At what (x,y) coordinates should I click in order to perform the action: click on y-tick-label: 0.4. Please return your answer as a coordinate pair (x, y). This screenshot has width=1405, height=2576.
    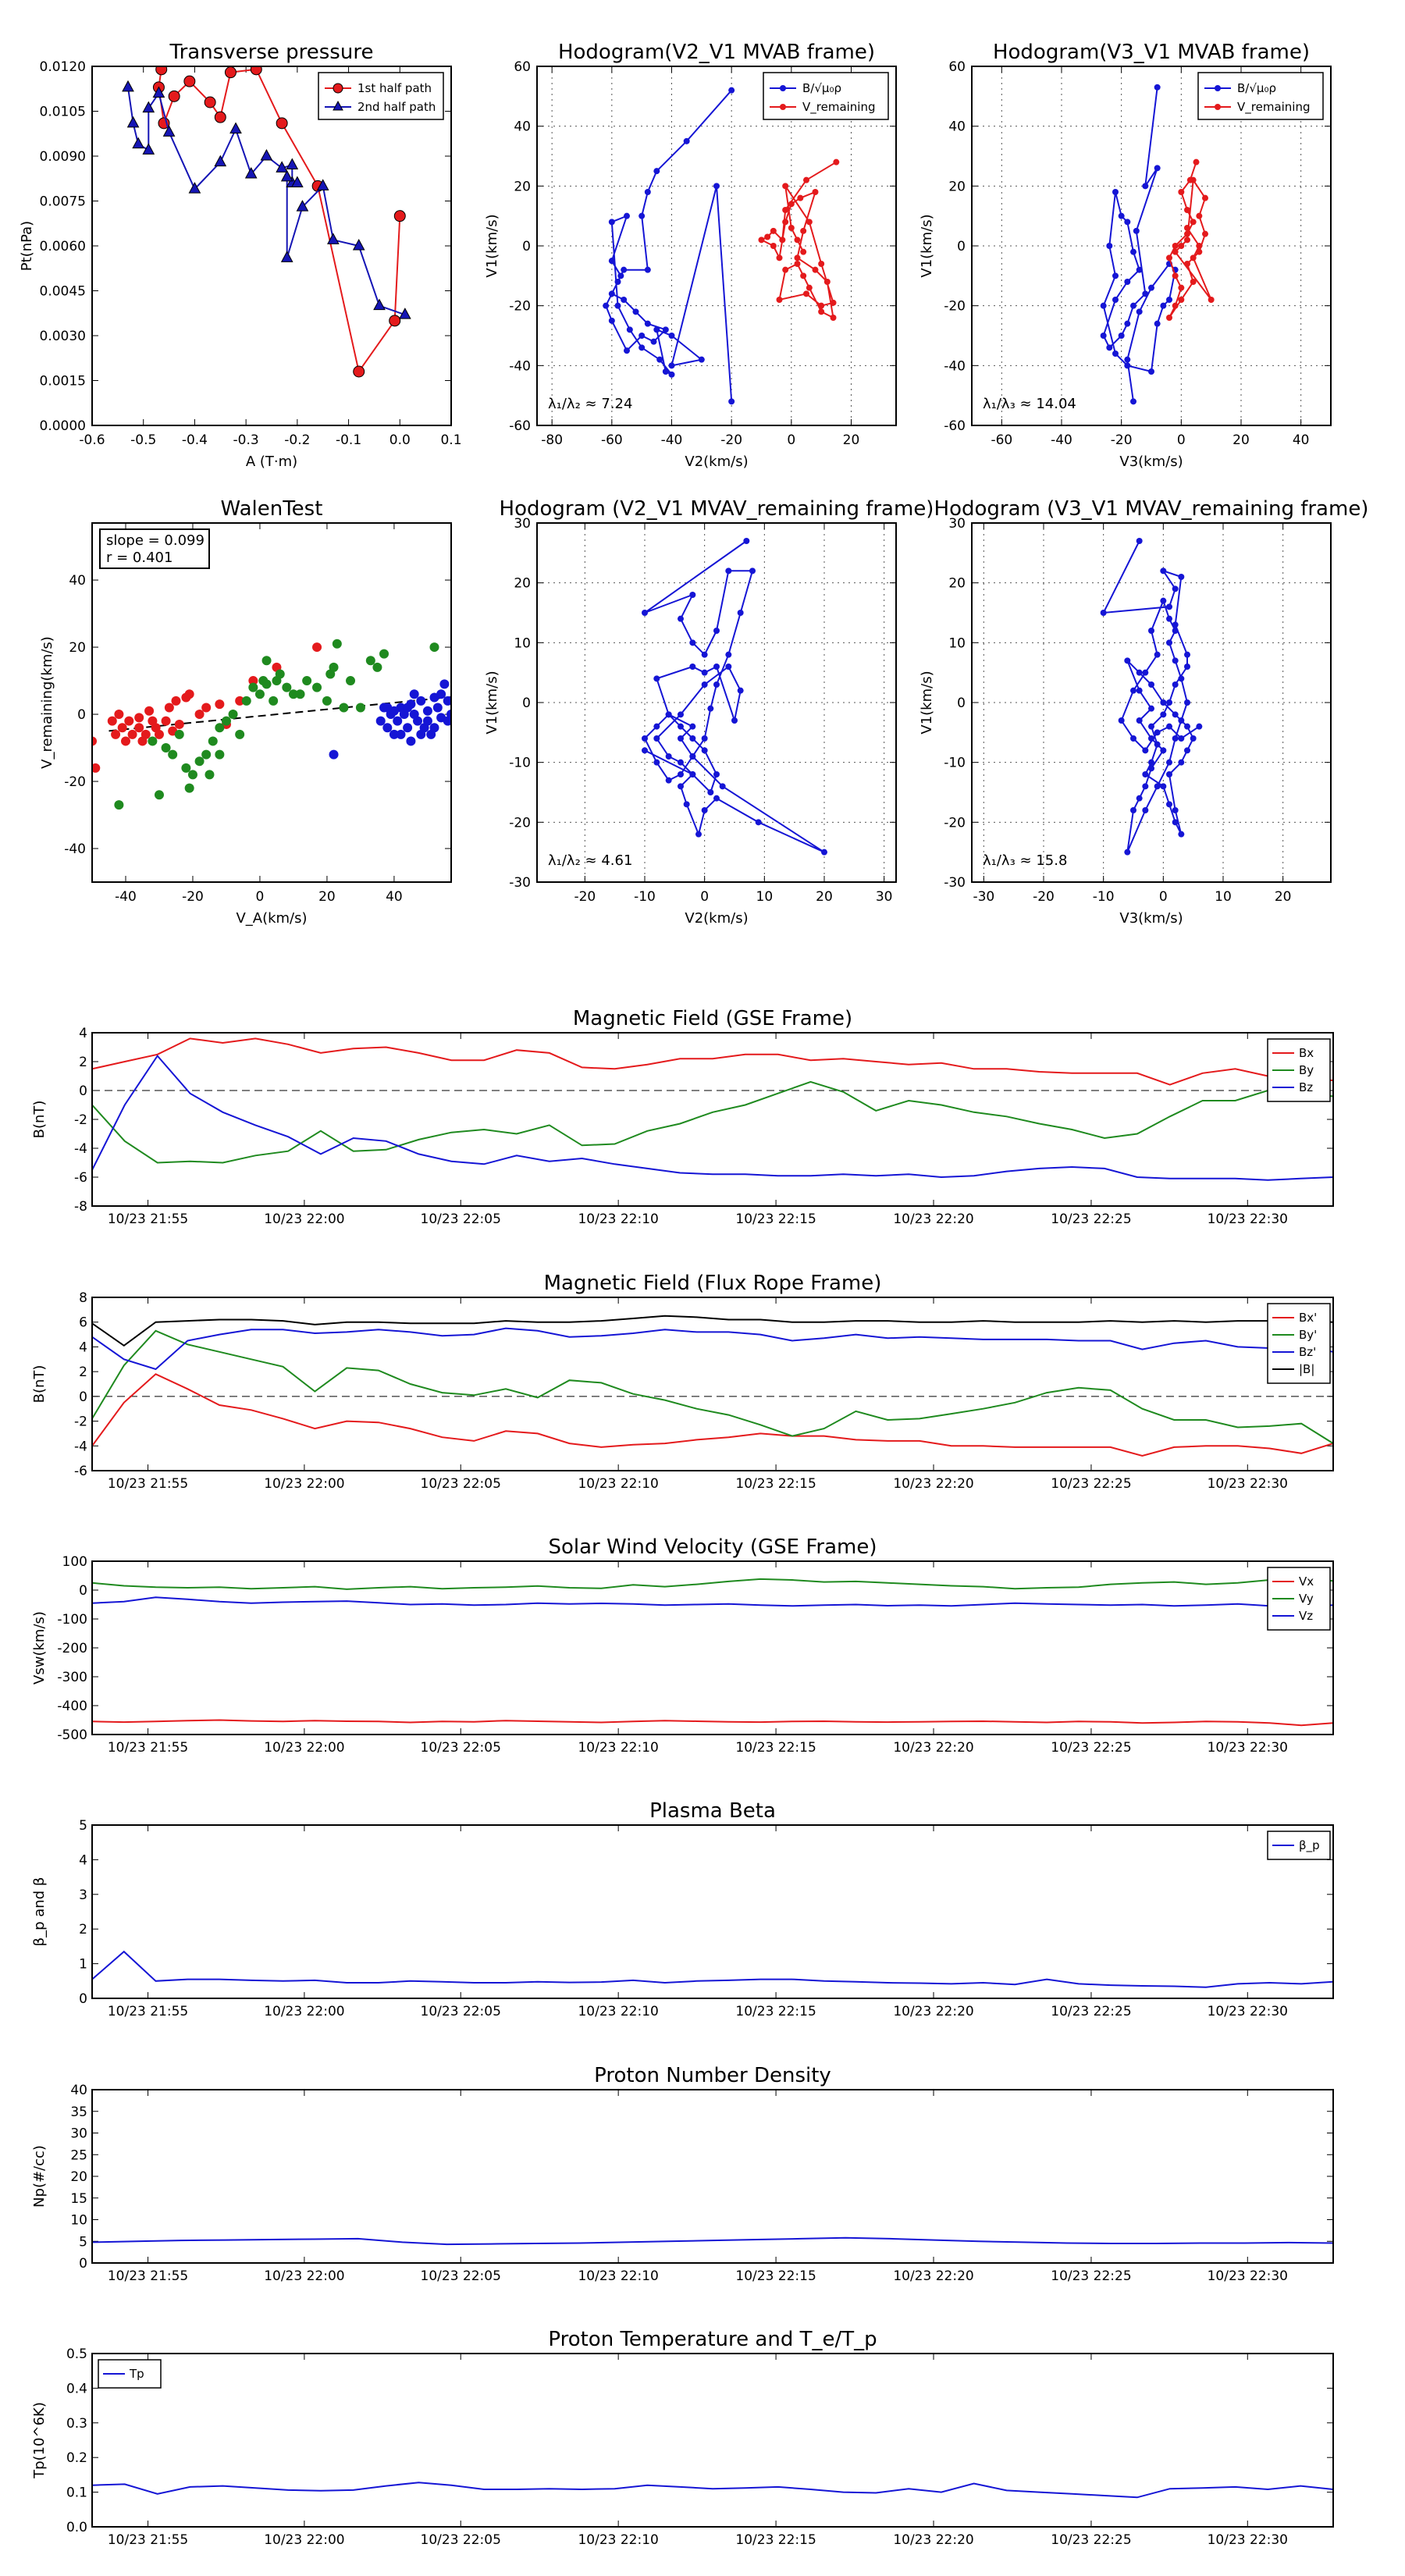
    Looking at the image, I should click on (76, 2388).